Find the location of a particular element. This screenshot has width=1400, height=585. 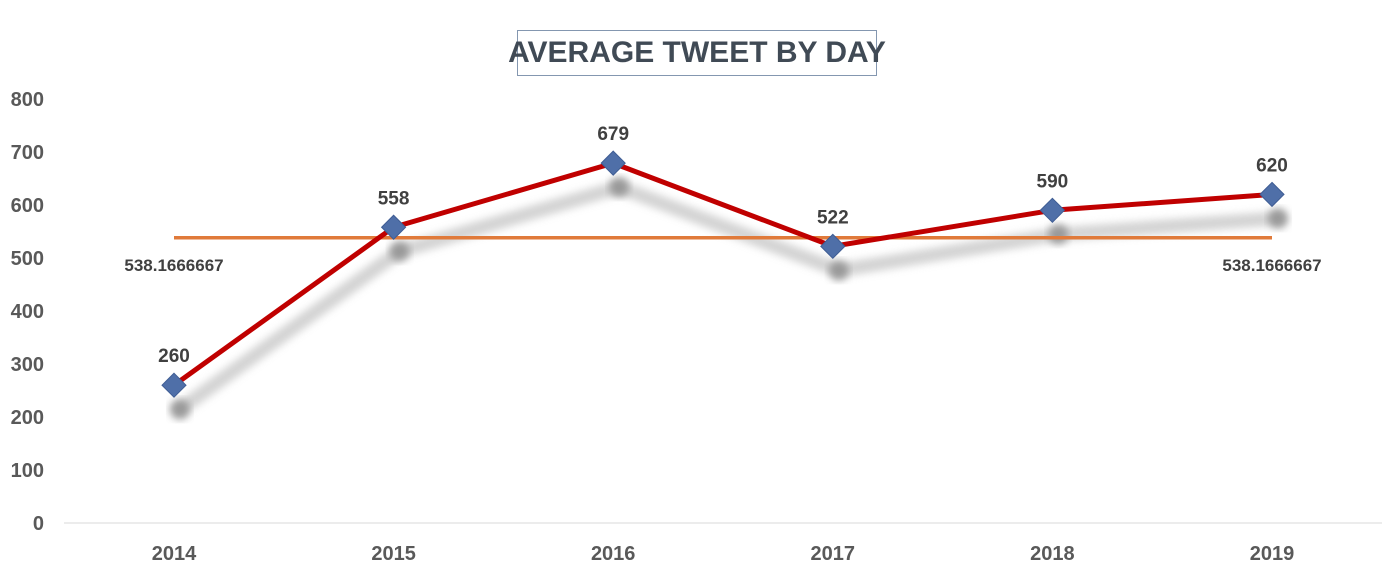

x-tick-label: 2017 is located at coordinates (833, 554).